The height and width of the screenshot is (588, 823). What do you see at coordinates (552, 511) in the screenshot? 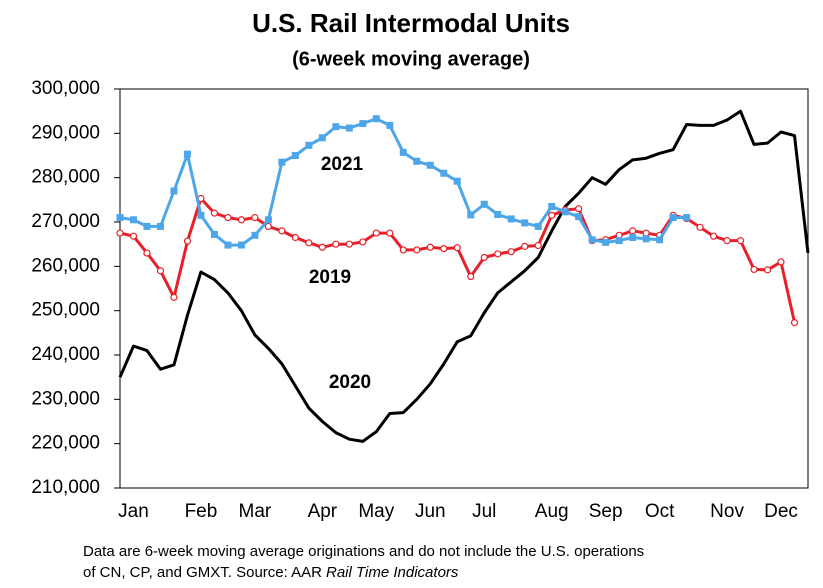
I see `x-tick-label: Aug` at bounding box center [552, 511].